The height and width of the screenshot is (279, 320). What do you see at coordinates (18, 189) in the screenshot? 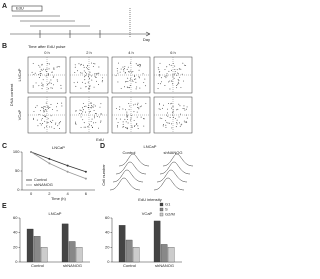
I see `y-tick-label: 0` at bounding box center [18, 189].